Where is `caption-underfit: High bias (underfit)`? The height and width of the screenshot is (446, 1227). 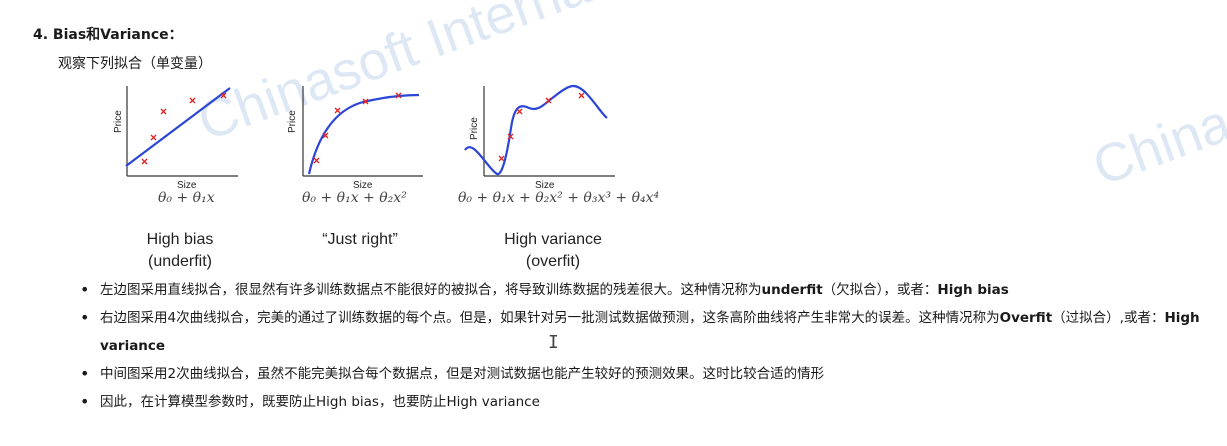 caption-underfit: High bias (underfit) is located at coordinates (180, 251).